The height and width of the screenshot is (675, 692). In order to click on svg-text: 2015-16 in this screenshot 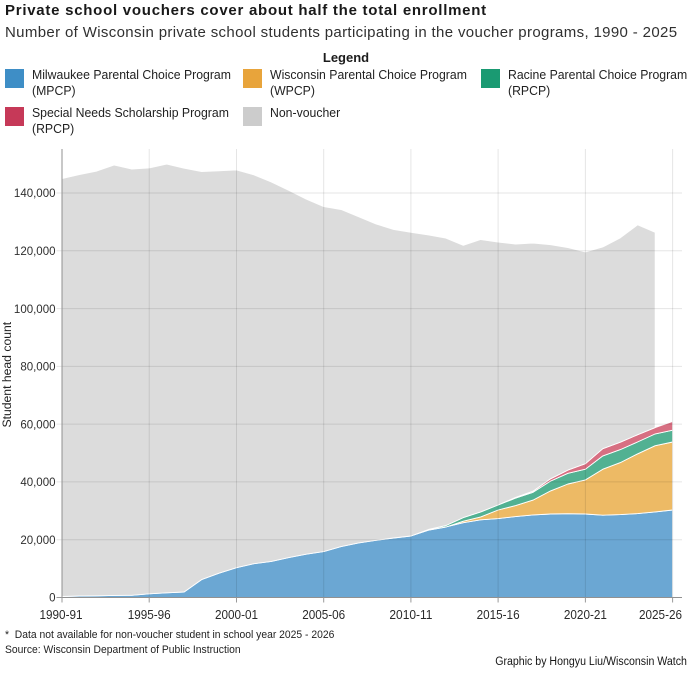, I will do `click(498, 615)`.